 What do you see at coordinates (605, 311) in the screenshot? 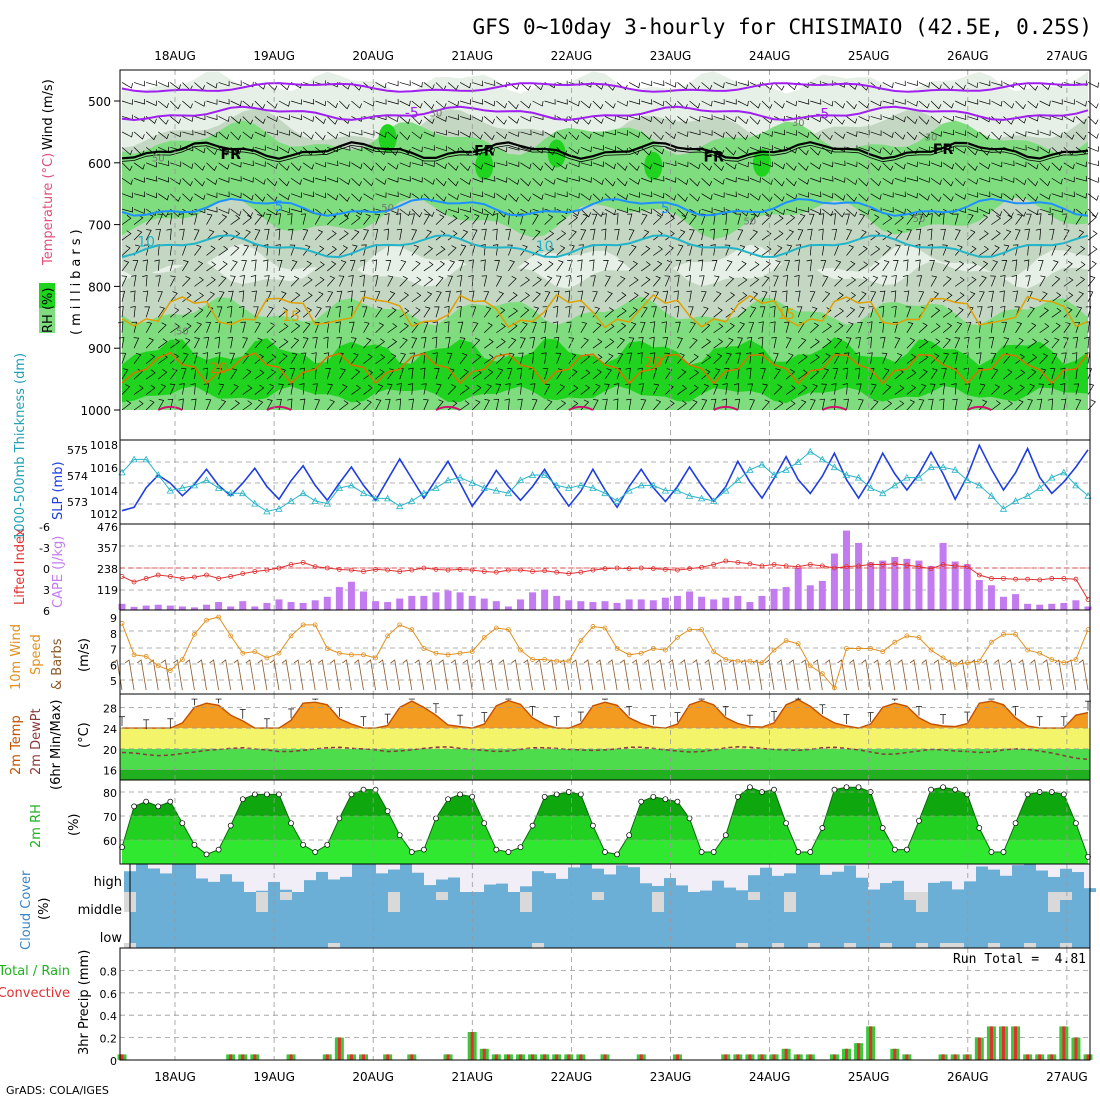
I see `contour-15c` at bounding box center [605, 311].